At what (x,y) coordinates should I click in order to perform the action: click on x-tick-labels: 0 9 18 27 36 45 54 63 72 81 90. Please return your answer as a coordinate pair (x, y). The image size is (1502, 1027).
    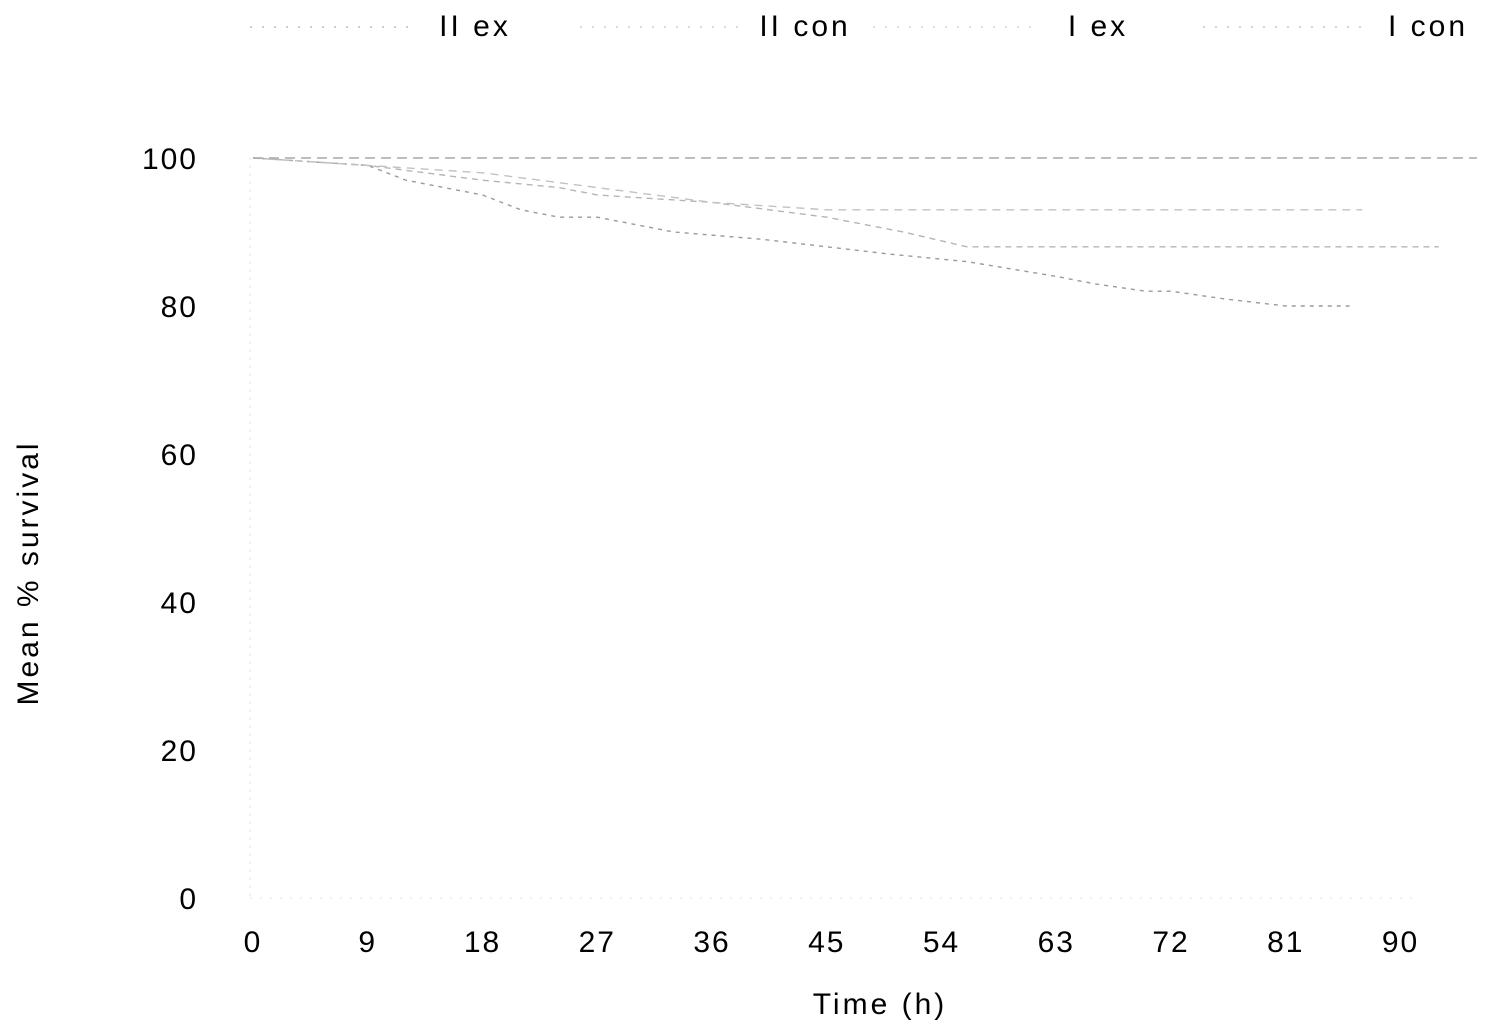
    Looking at the image, I should click on (831, 942).